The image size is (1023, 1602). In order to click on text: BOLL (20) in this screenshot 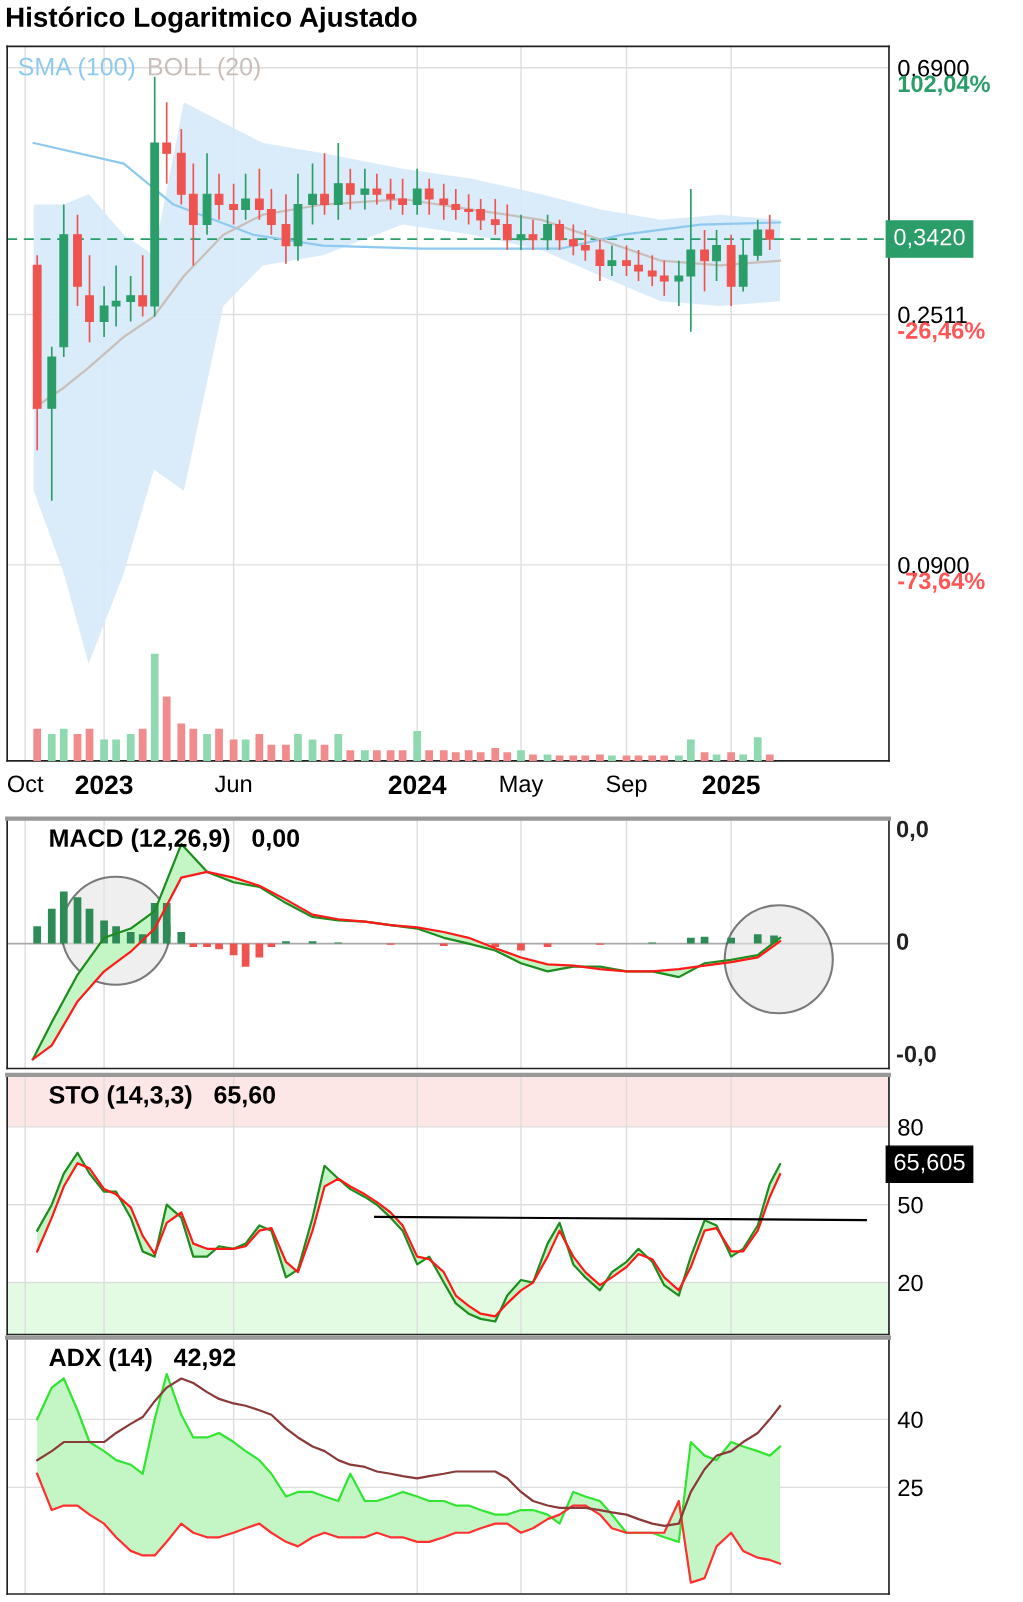, I will do `click(204, 69)`.